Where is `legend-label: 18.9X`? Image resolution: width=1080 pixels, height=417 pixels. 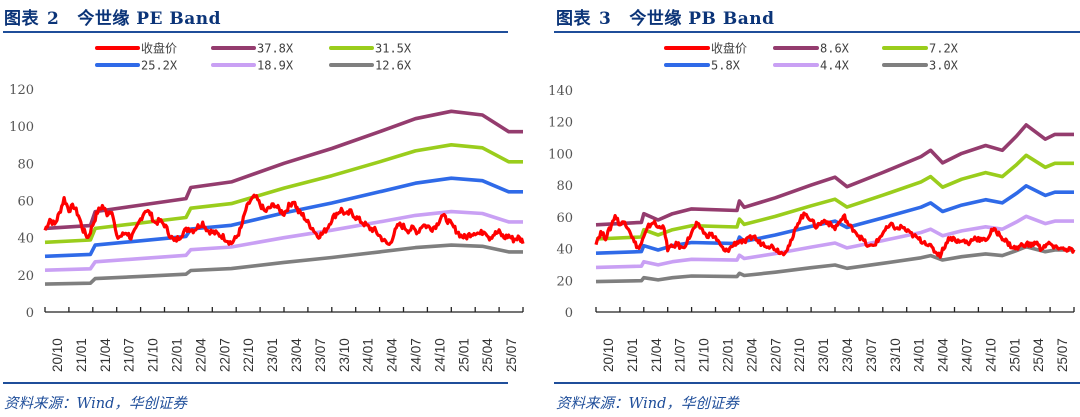
legend-label: 18.9X is located at coordinates (275, 66).